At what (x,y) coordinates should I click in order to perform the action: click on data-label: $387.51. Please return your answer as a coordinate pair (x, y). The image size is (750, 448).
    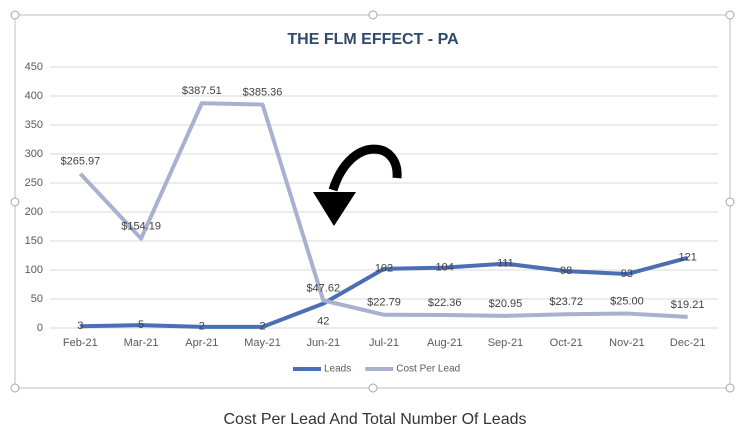
    Looking at the image, I should click on (202, 91).